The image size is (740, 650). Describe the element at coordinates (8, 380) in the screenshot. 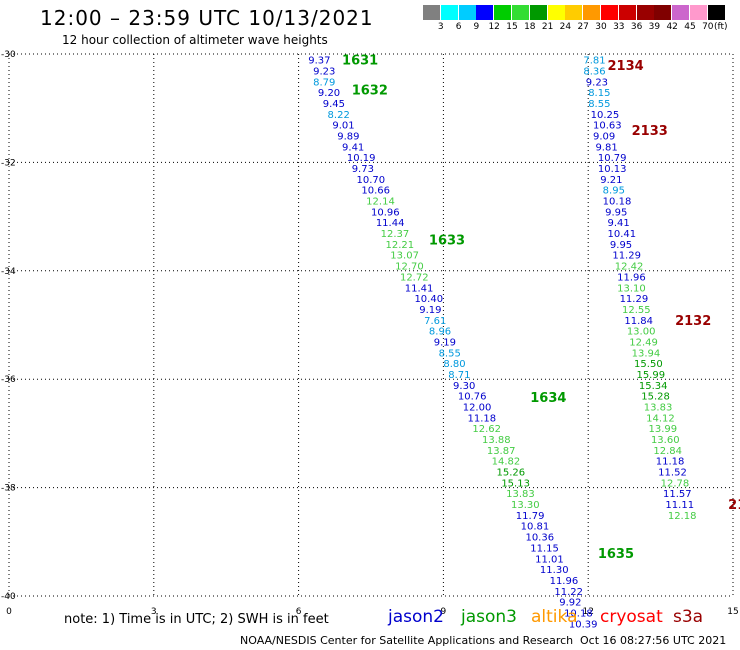

I see `y-tick-label: -36` at that location.